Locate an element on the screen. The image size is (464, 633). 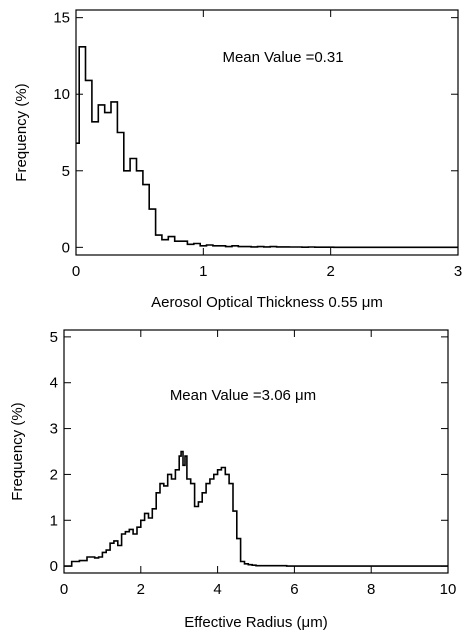
aod-x-tick-label: 1 is located at coordinates (203, 271).